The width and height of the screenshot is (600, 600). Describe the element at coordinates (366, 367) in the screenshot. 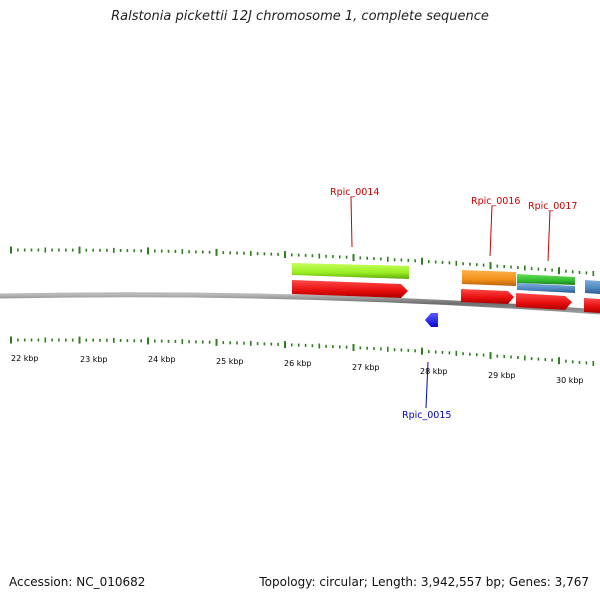

I see `scale-label-27kbp: 27 kbp` at that location.